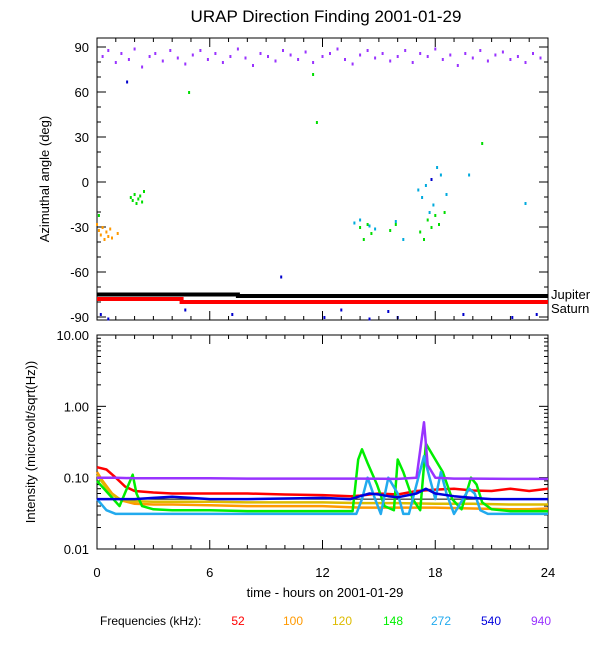  I want to click on legend-entry-540: 540, so click(491, 621).